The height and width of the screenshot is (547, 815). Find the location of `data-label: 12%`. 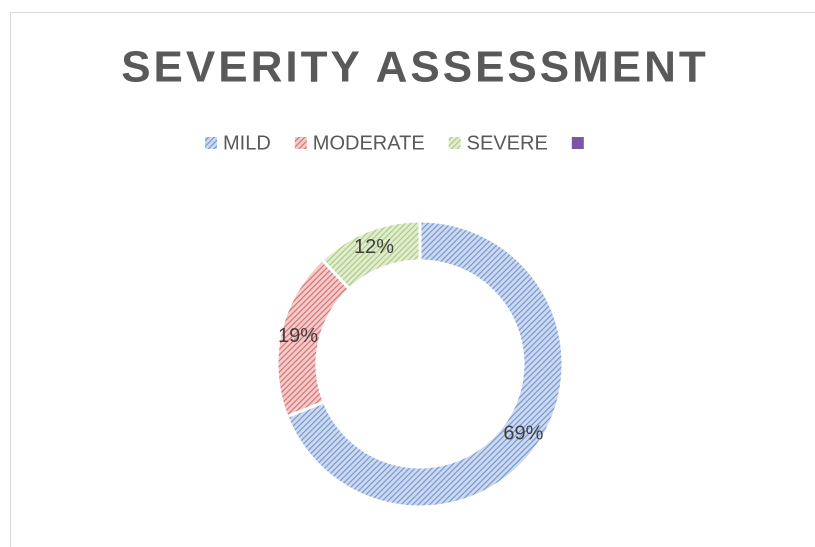

data-label: 12% is located at coordinates (374, 247).